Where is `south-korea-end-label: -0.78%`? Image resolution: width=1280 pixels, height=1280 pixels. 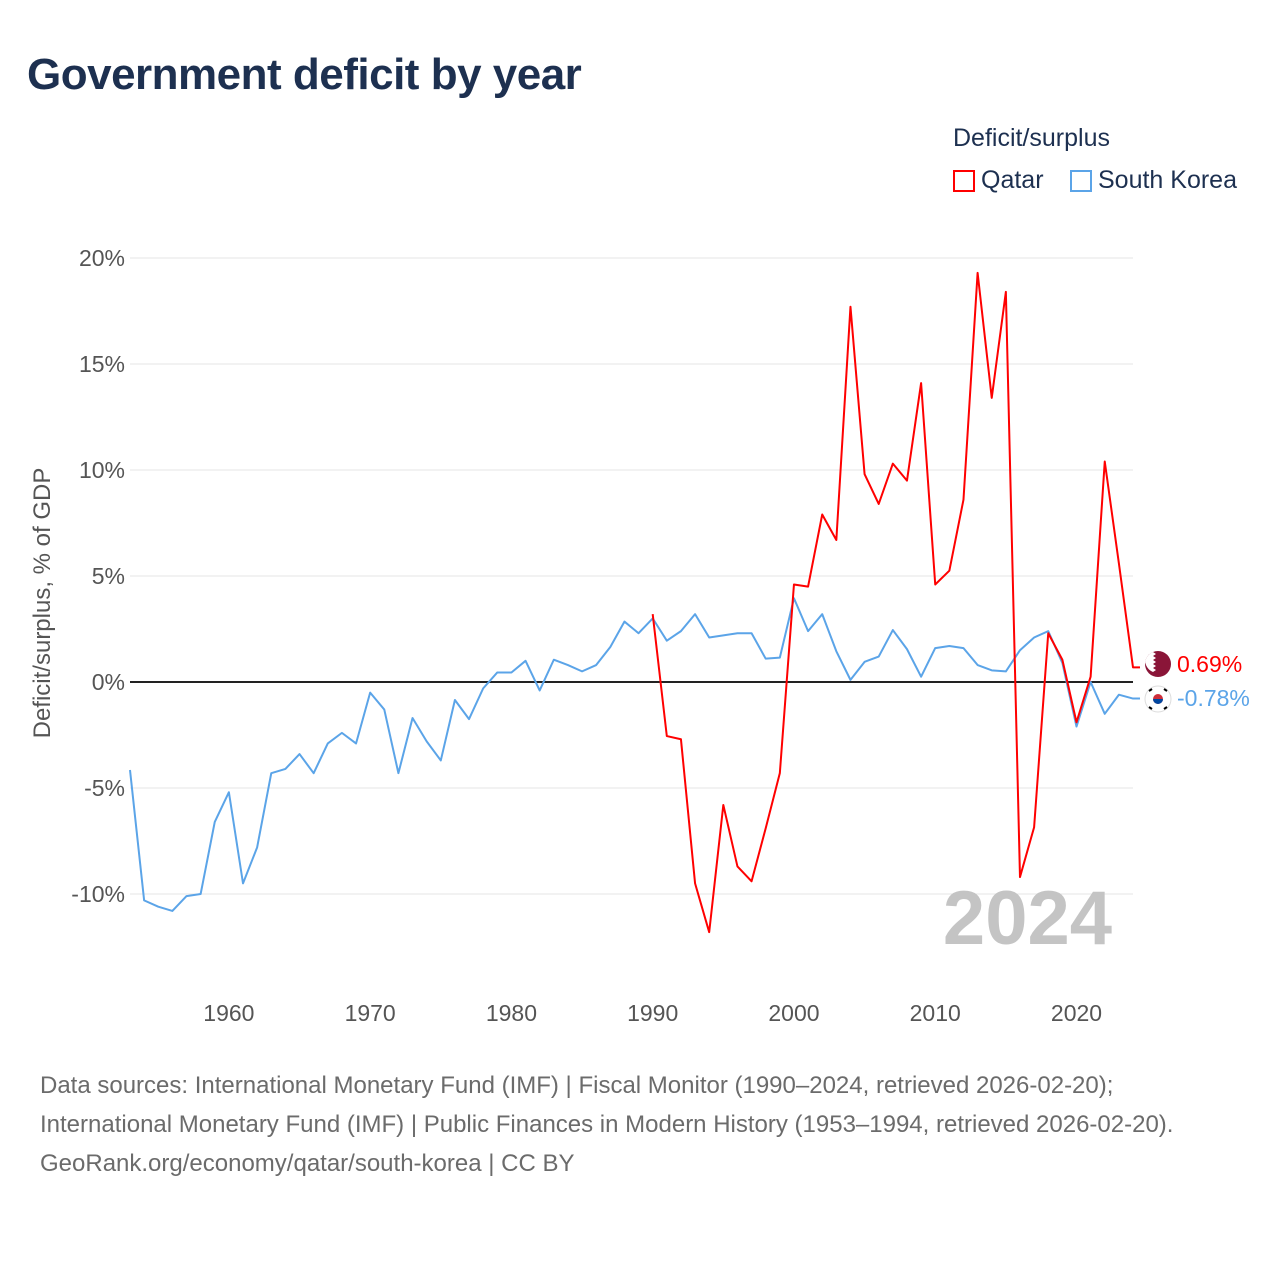 south-korea-end-label: -0.78% is located at coordinates (1213, 698).